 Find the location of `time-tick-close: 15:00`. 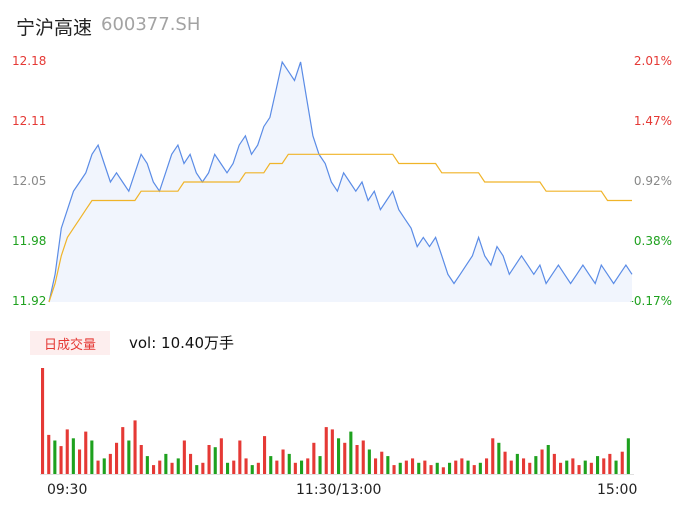

time-tick-close: 15:00 is located at coordinates (617, 490).